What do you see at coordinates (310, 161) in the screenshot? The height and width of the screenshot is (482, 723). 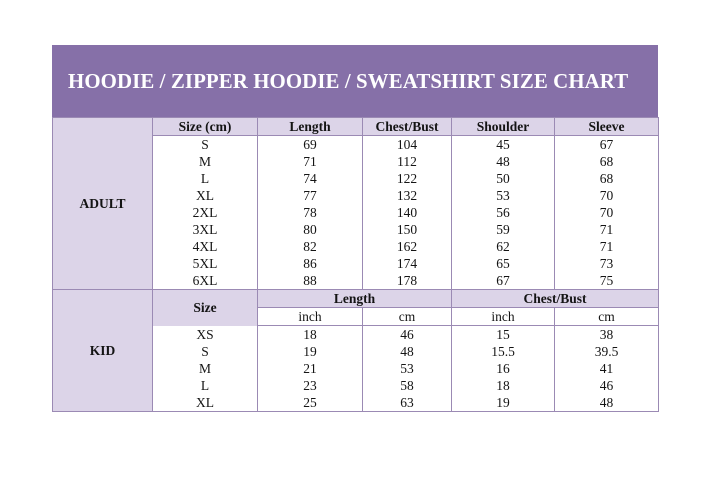 I see `adult-cell-length: 71` at bounding box center [310, 161].